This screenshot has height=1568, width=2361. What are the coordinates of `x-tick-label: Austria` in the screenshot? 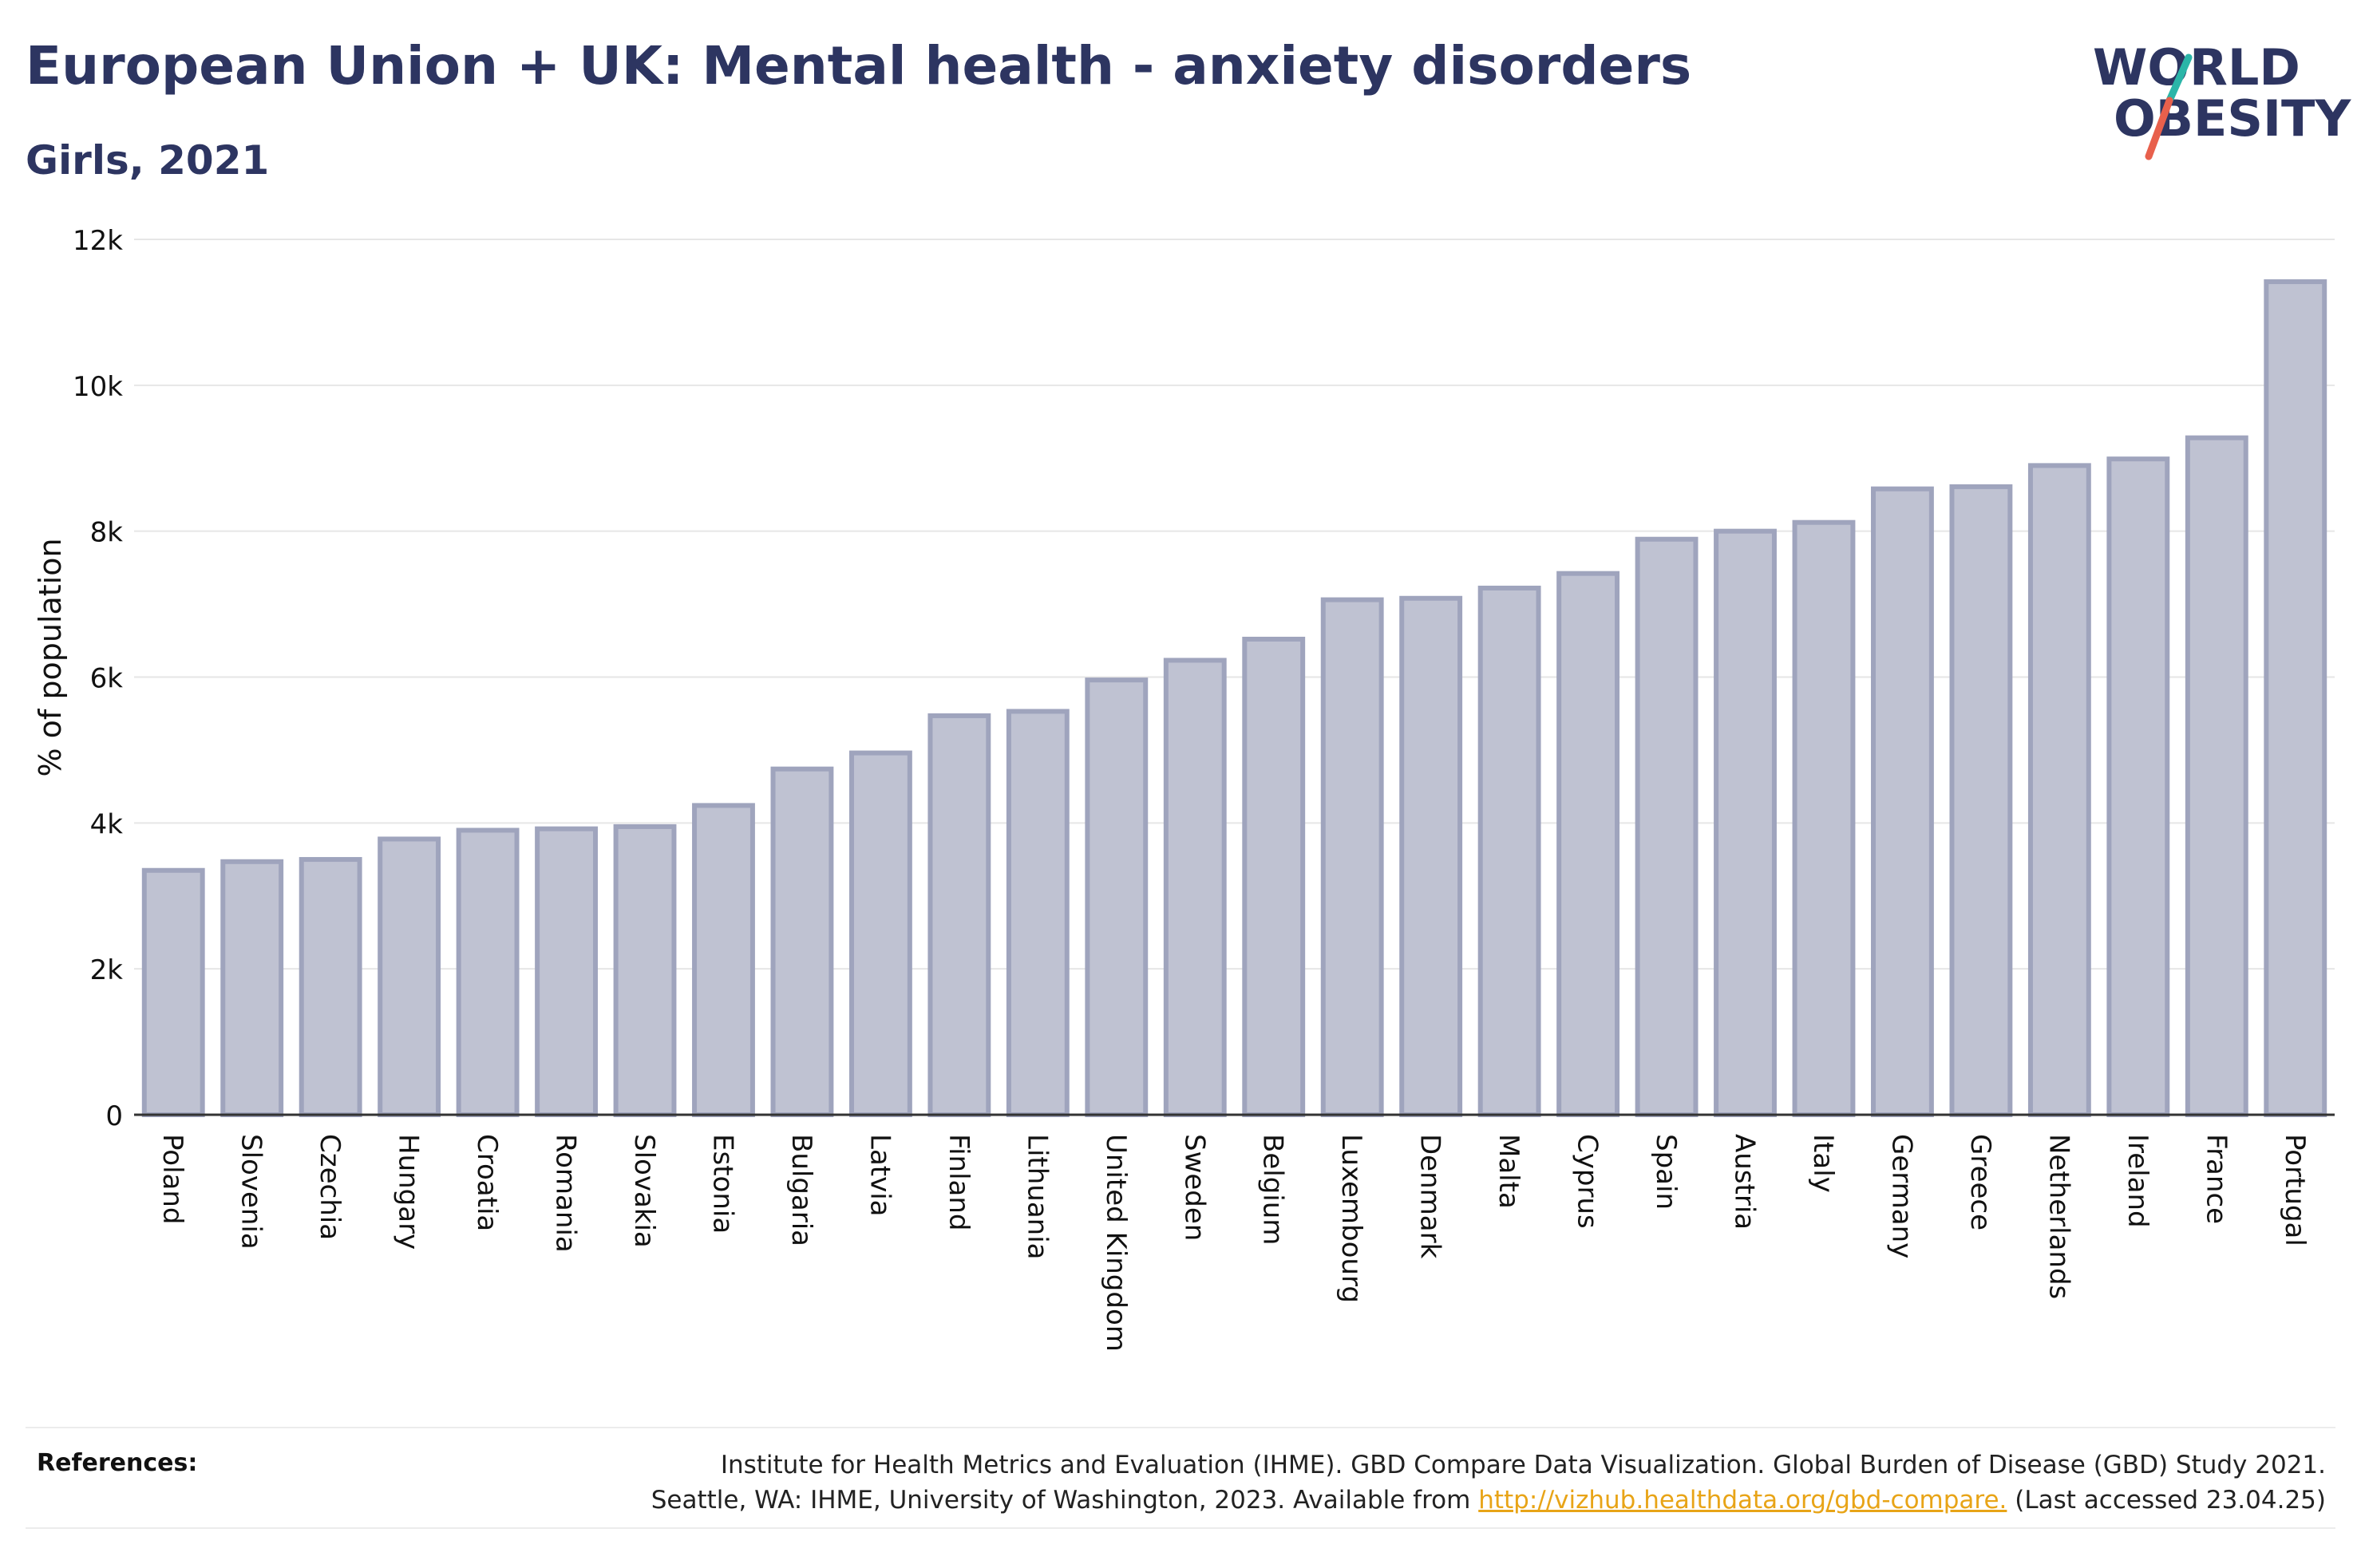 It's located at (1745, 1182).